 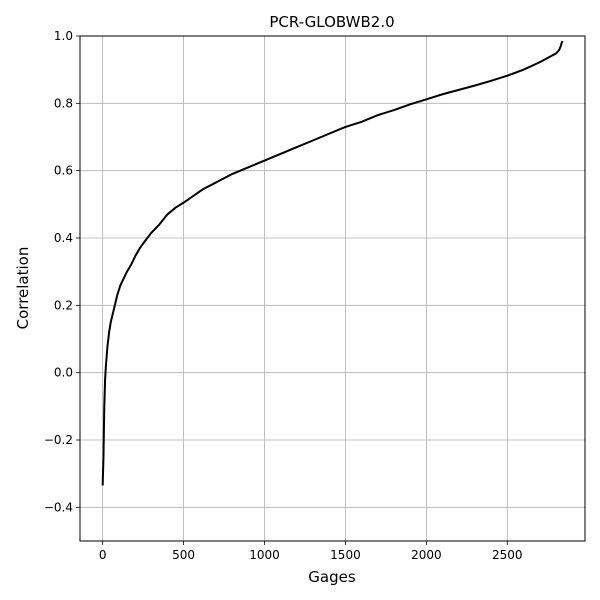 What do you see at coordinates (63, 373) in the screenshot?
I see `y-tick-label: 0.0` at bounding box center [63, 373].